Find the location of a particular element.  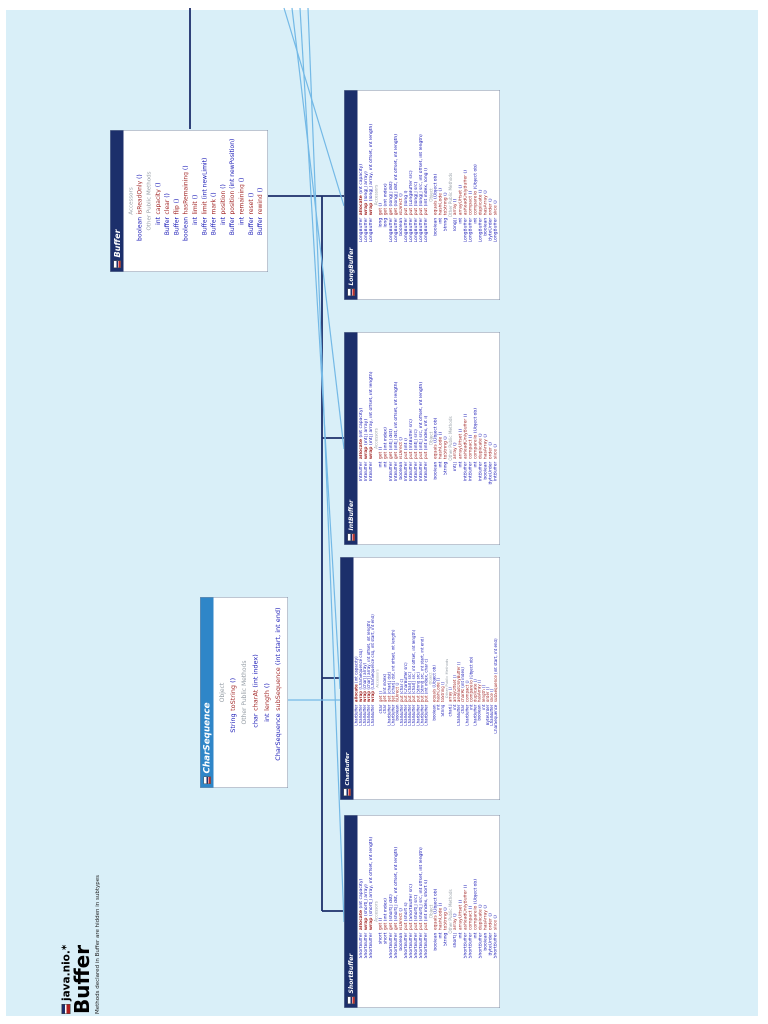

method-signature: get () is located at coordinates (381, 398).